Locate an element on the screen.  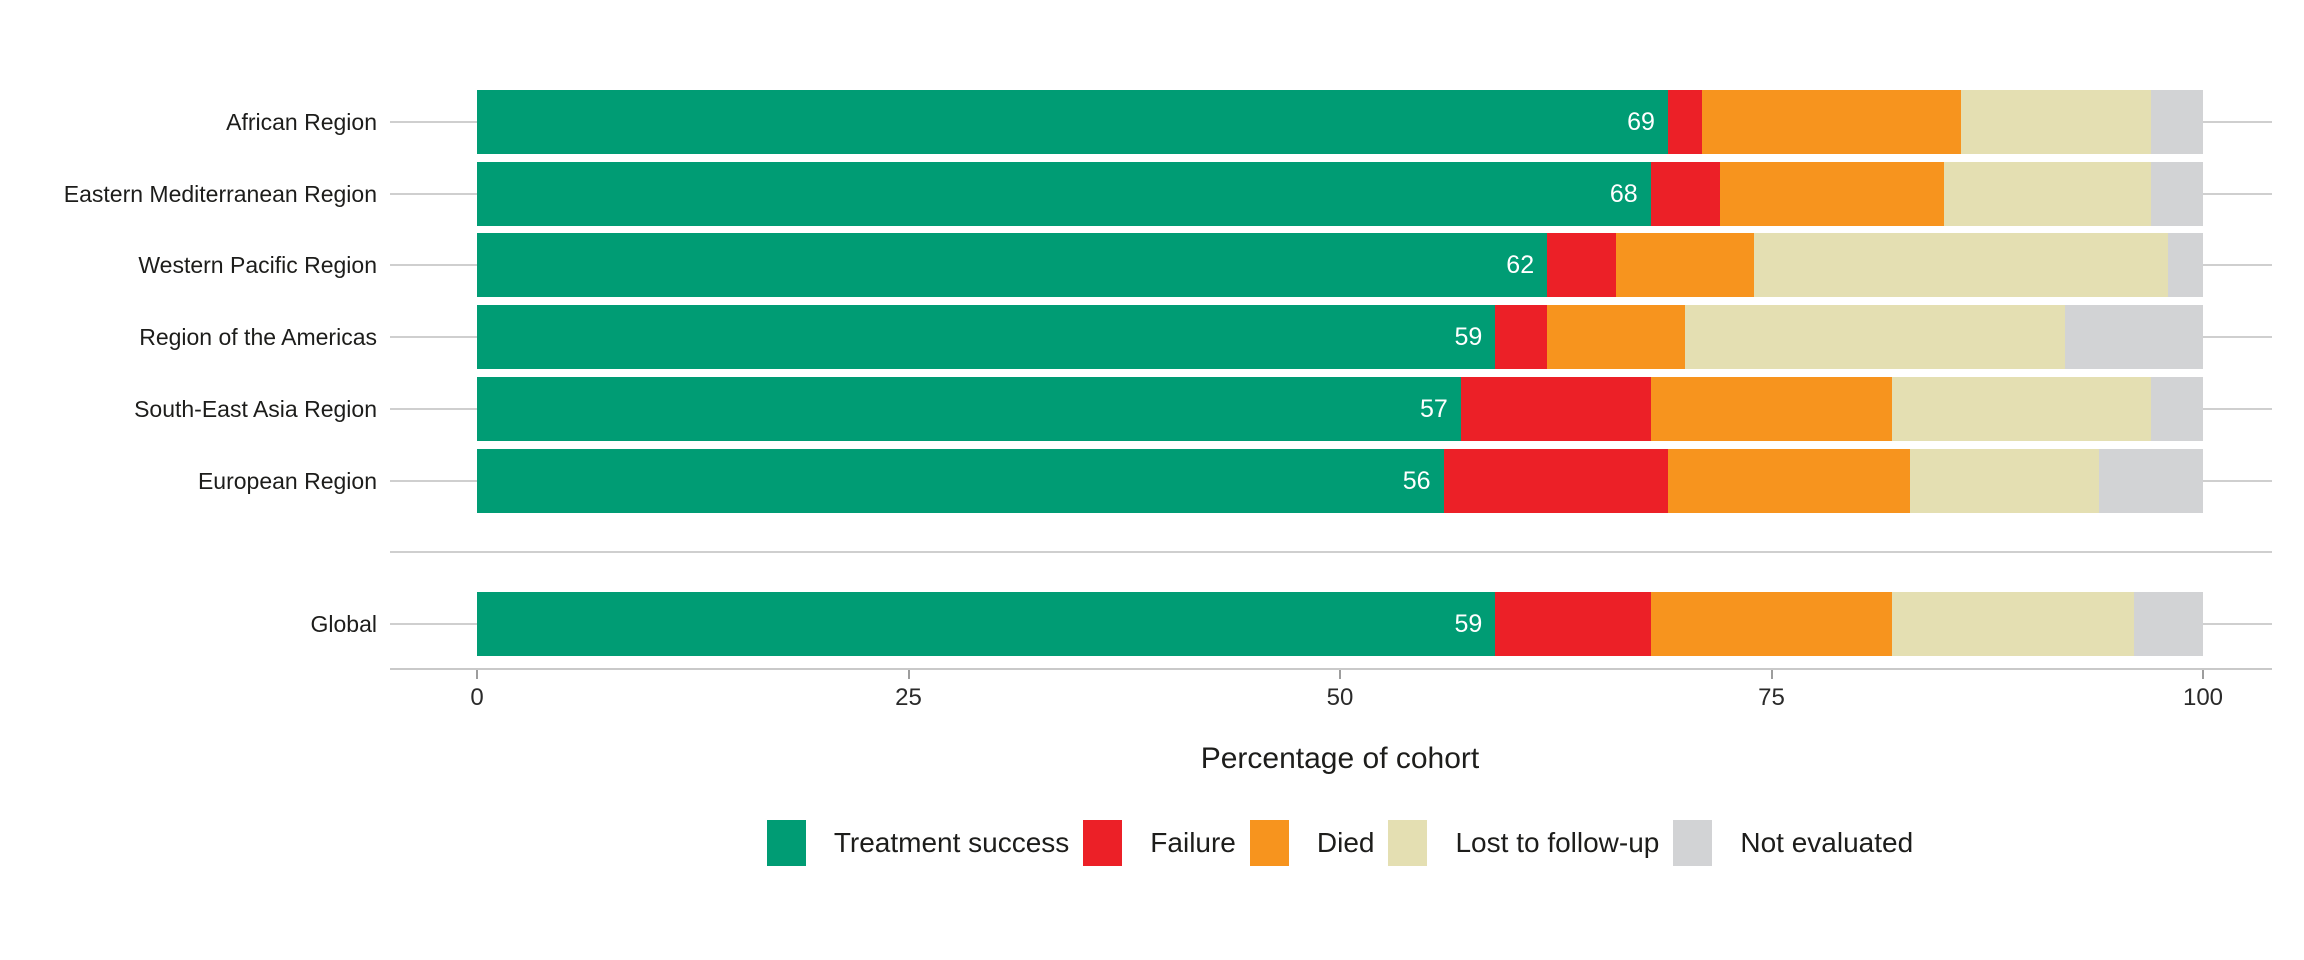
x-axis-line is located at coordinates (1331, 669).